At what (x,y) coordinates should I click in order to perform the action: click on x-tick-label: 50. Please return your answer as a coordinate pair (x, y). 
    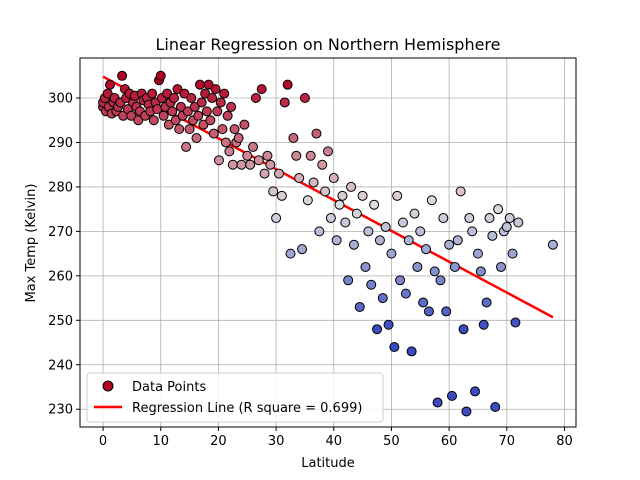
    Looking at the image, I should click on (391, 441).